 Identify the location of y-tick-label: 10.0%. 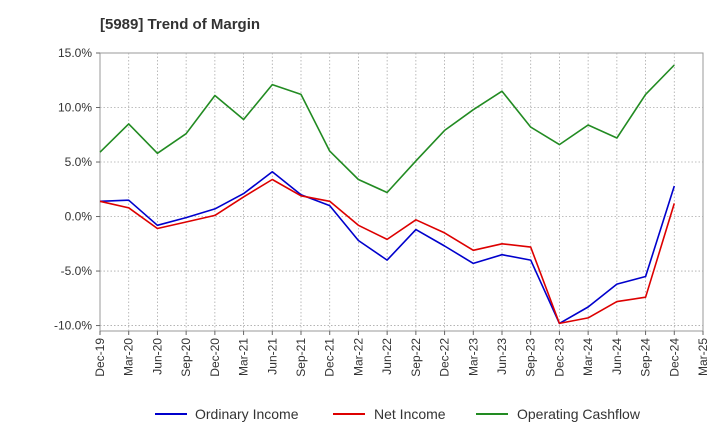
(75, 108).